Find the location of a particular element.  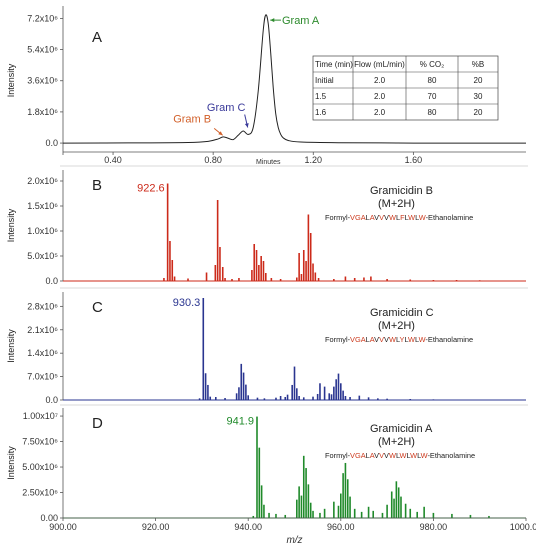

table-header-cell: %B is located at coordinates (478, 64).